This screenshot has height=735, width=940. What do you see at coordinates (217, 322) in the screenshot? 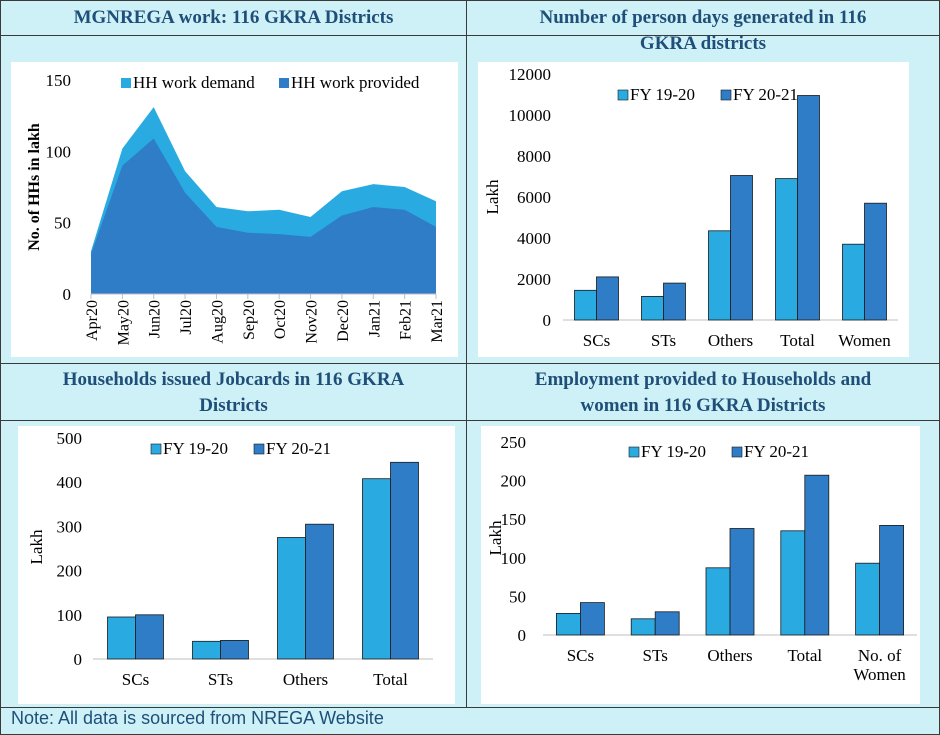
I see `x-tick-label: Aug20` at bounding box center [217, 322].